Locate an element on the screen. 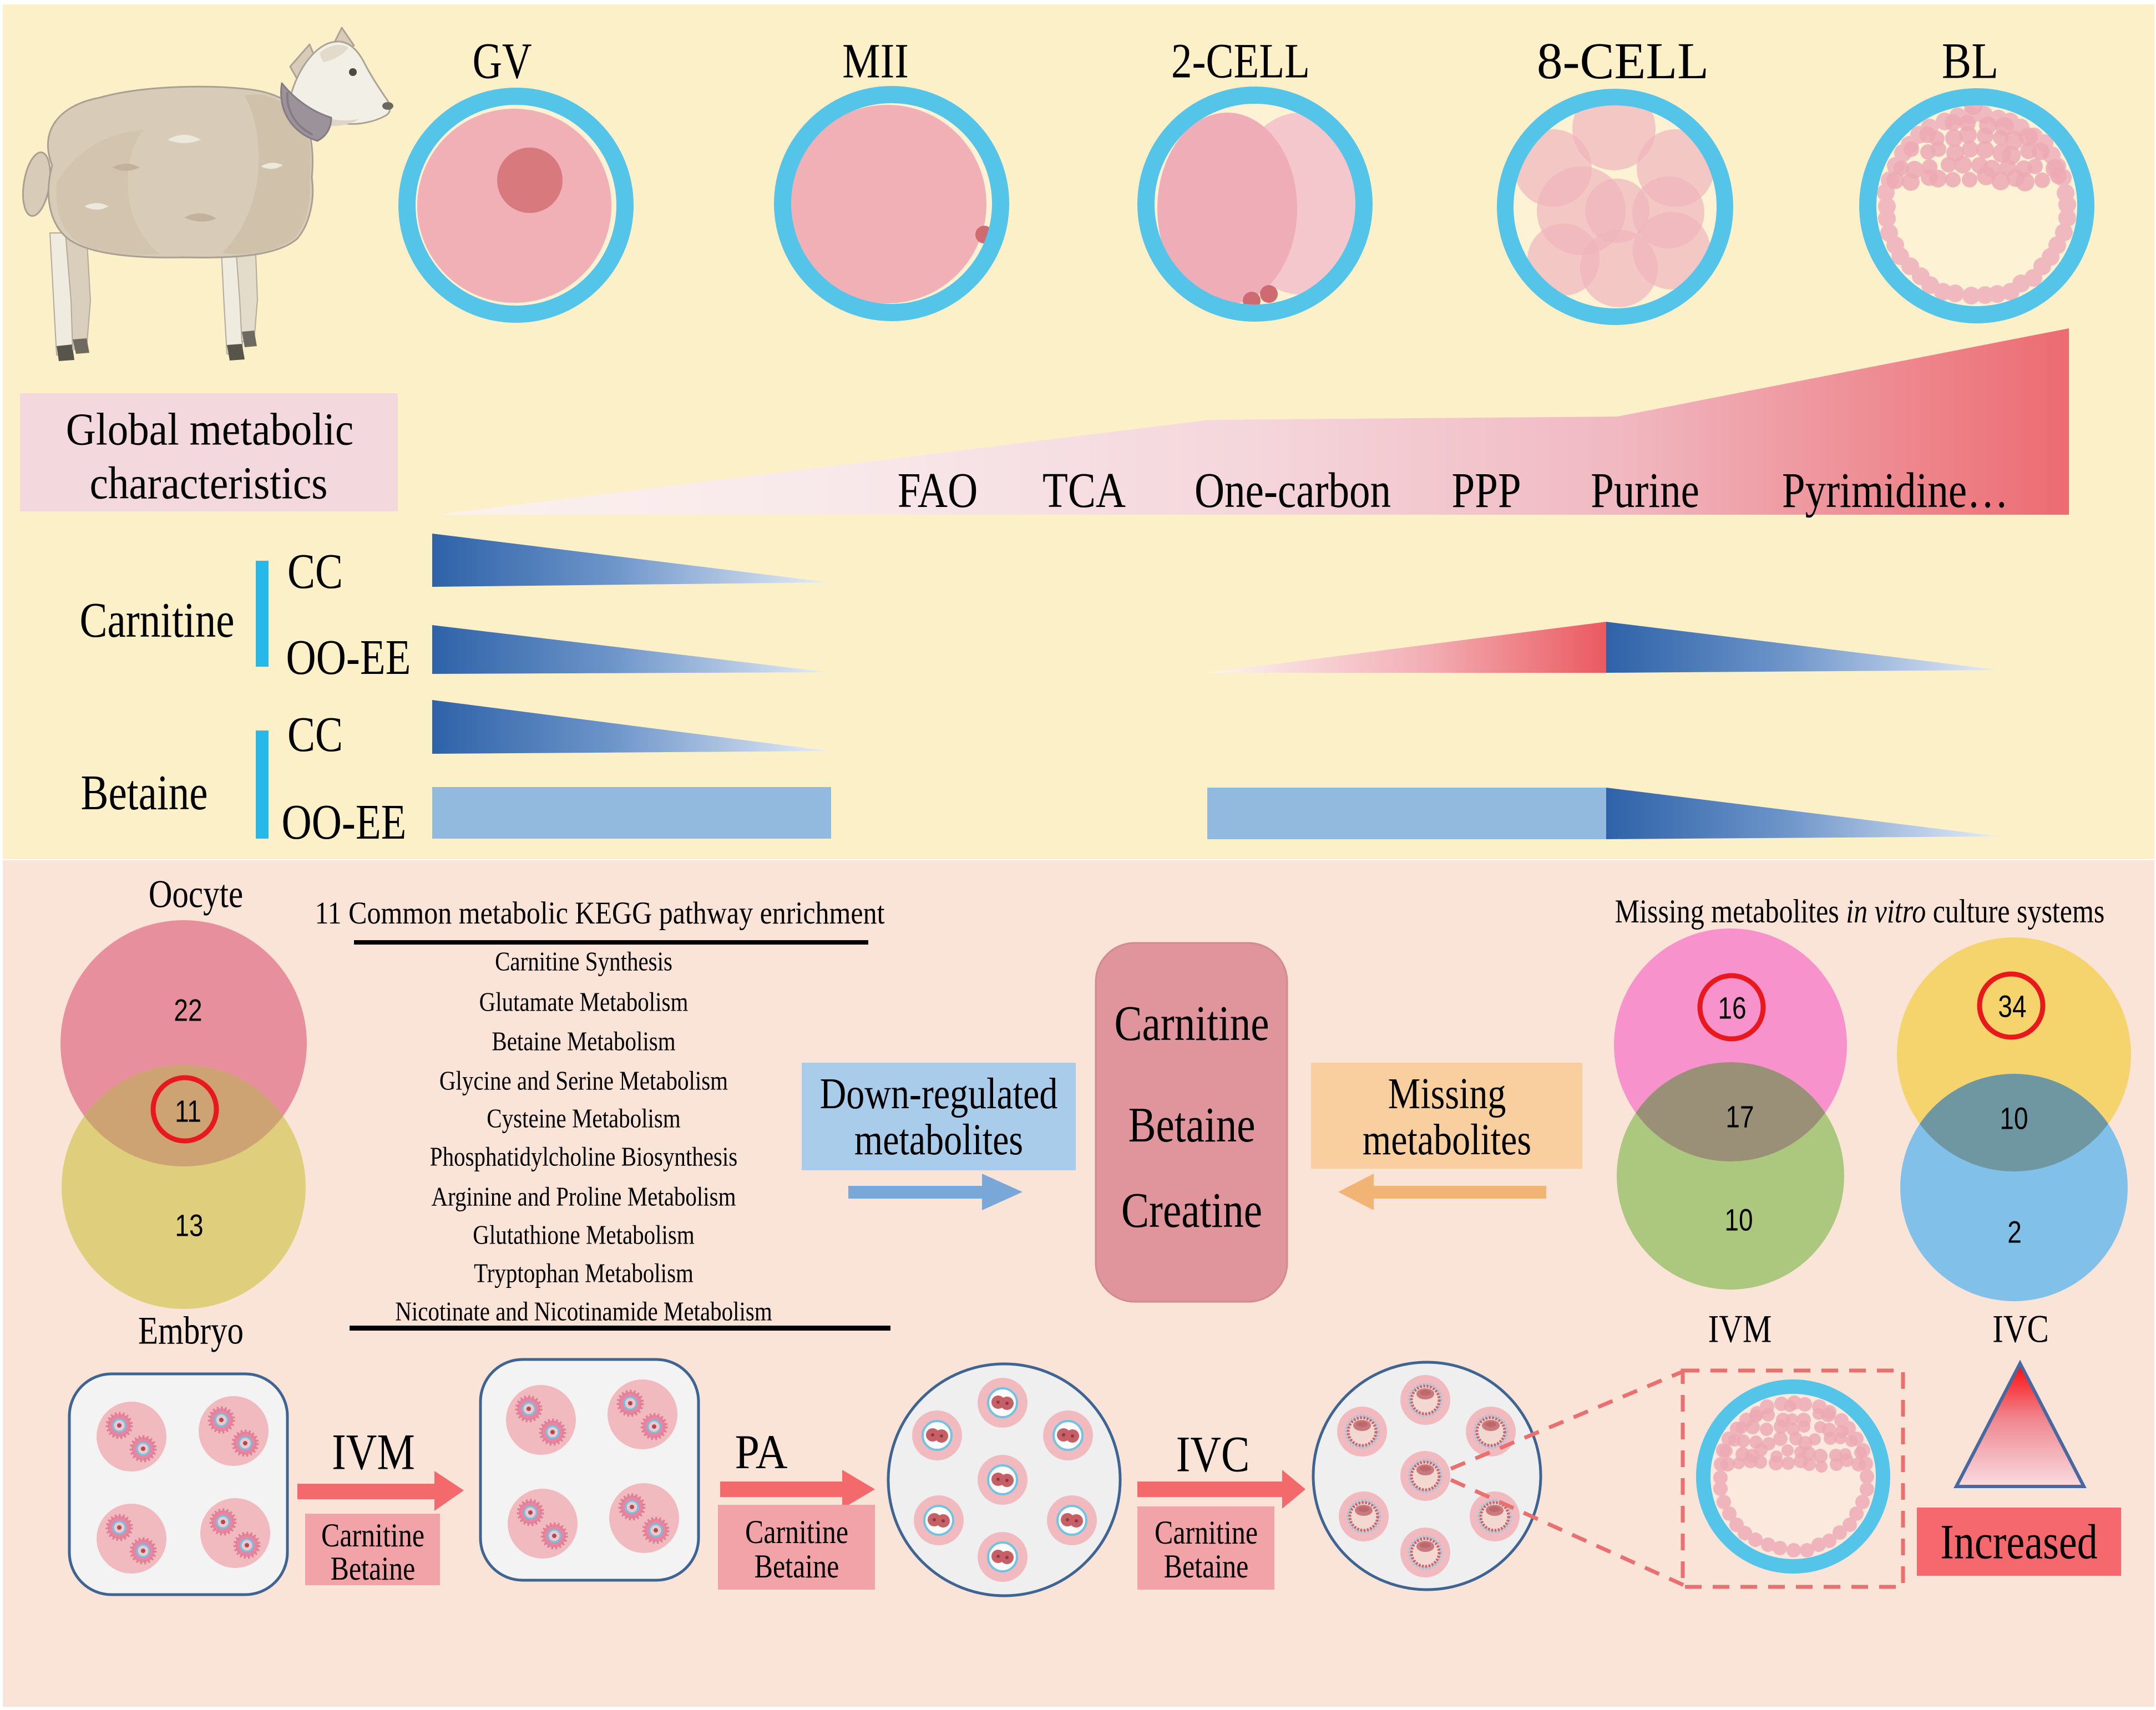 This screenshot has height=1710, width=2156. svg-text:Nicotinate and Nicotinamide Me: Nicotinate and Nicotinamide Metabolism is located at coordinates (584, 1311).